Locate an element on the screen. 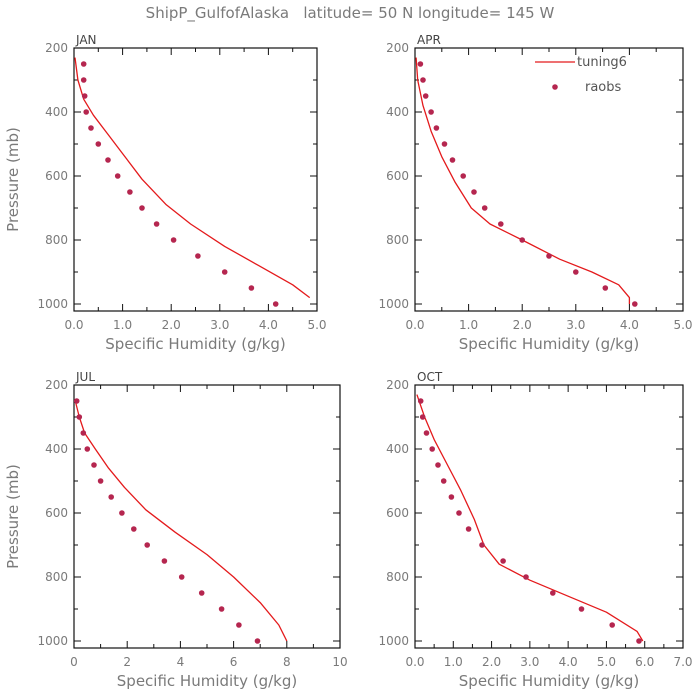 The height and width of the screenshot is (700, 700). panel-label: JAN is located at coordinates (86, 40).